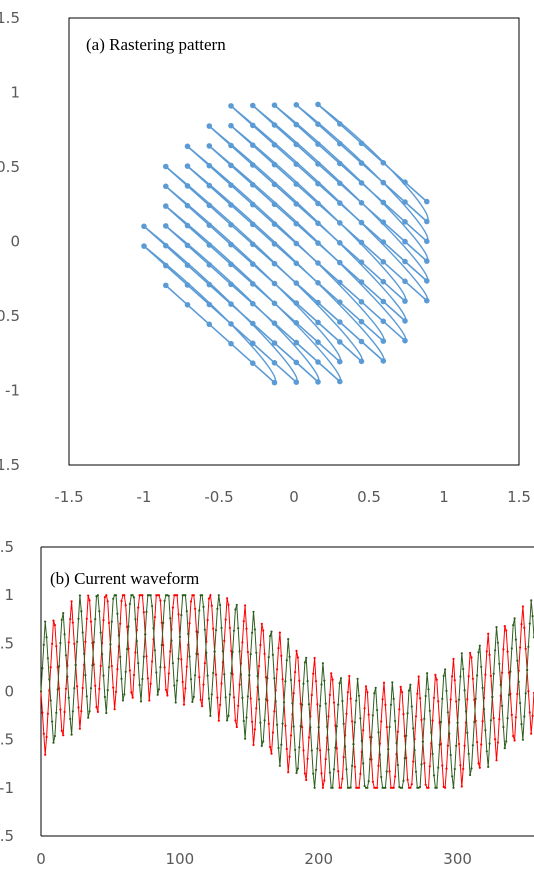  Describe the element at coordinates (292, 497) in the screenshot. I see `chart-a-x-ticks: -1.5 -1 -0.5 0 0.5 1 1.5` at that location.